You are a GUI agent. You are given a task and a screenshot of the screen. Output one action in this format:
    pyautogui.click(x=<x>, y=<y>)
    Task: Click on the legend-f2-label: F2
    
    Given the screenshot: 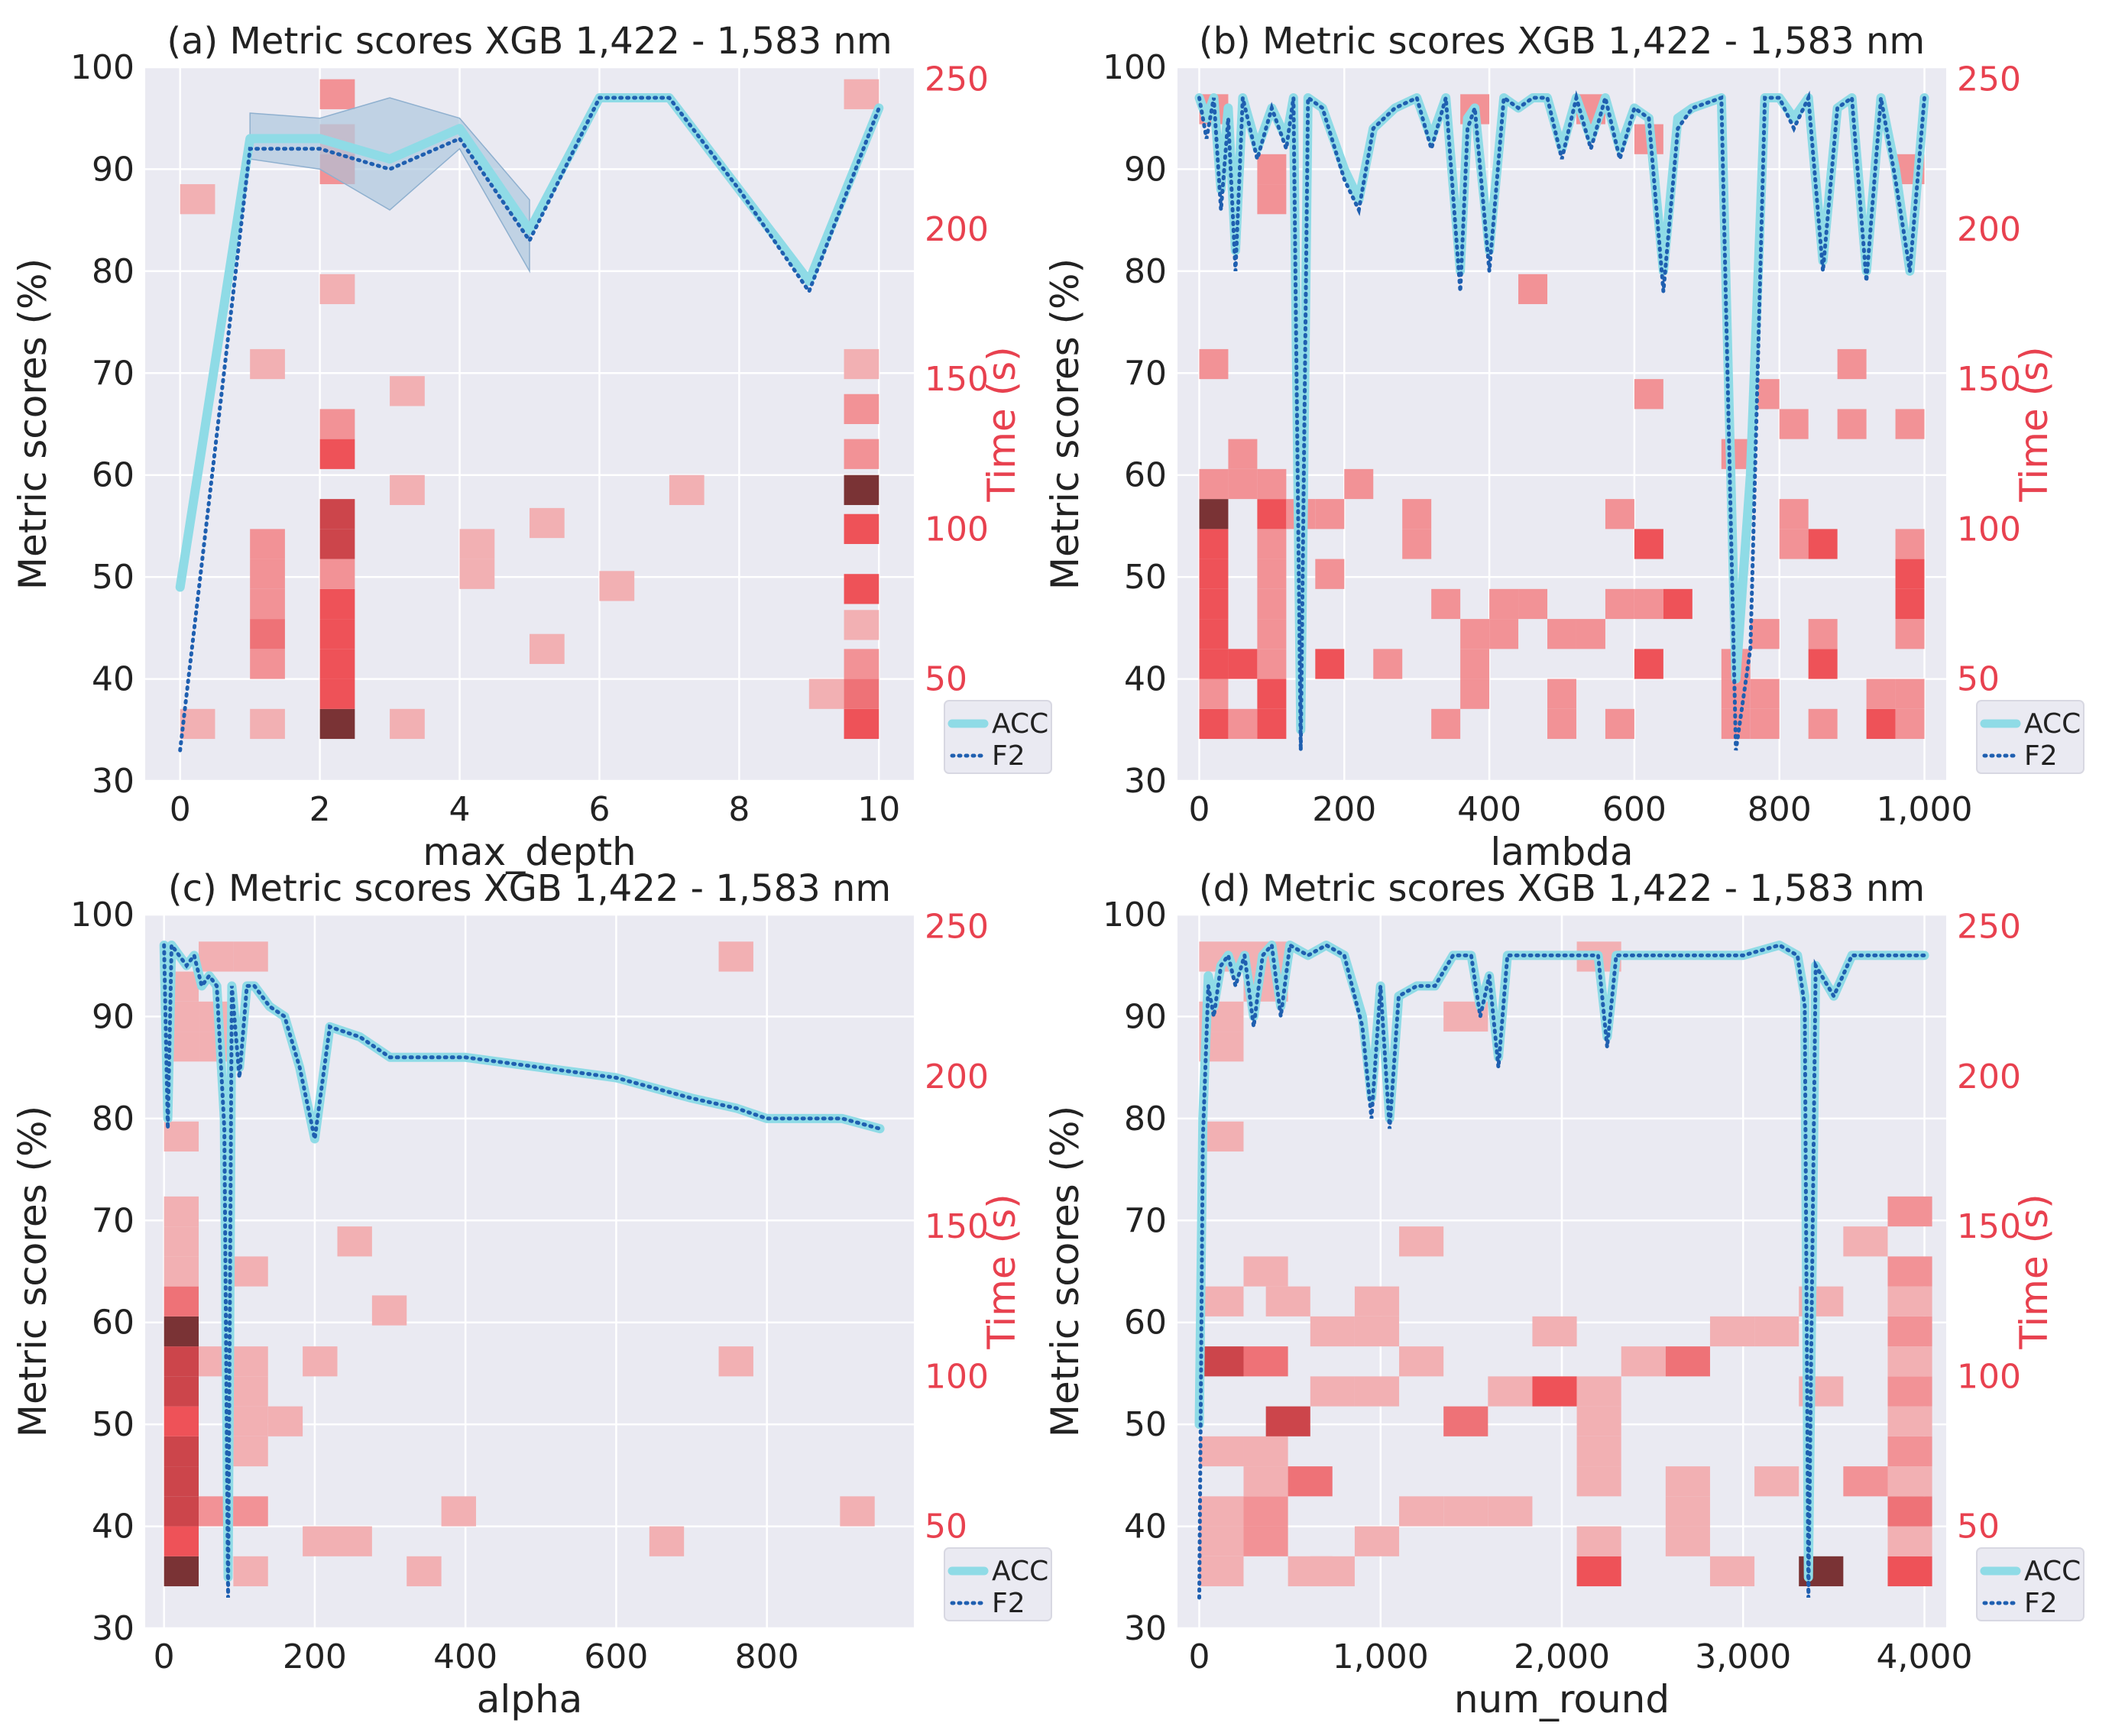 What is the action you would take?
    pyautogui.click(x=2041, y=1603)
    